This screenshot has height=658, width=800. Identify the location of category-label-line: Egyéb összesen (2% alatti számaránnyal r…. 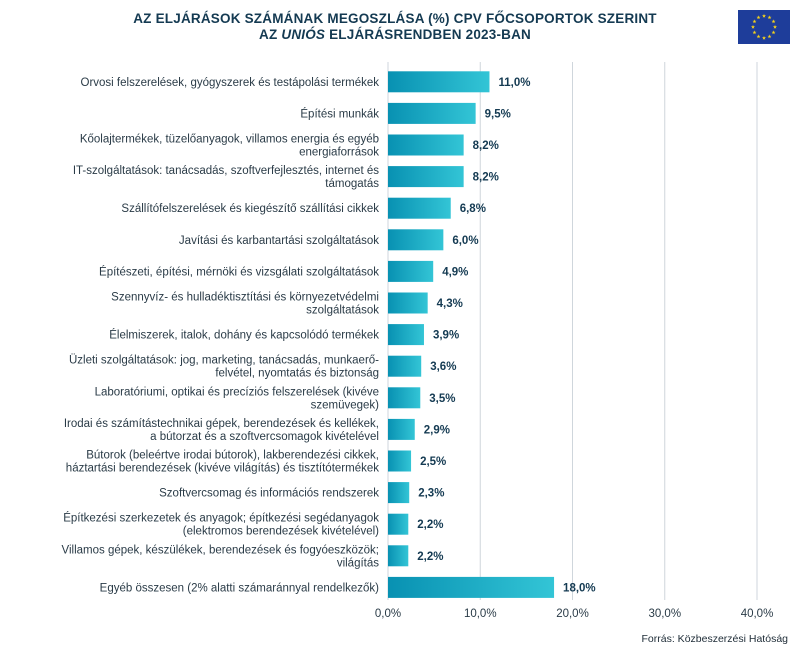
(240, 588).